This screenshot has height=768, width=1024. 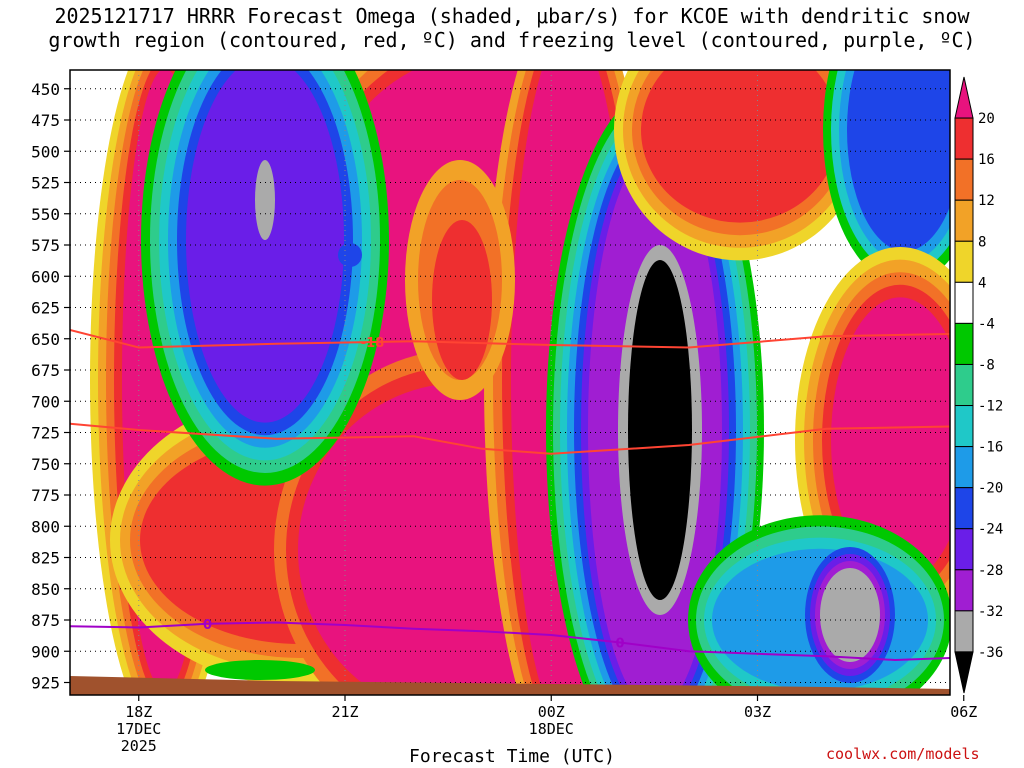 I want to click on y-tick-label: 750, so click(x=45, y=464).